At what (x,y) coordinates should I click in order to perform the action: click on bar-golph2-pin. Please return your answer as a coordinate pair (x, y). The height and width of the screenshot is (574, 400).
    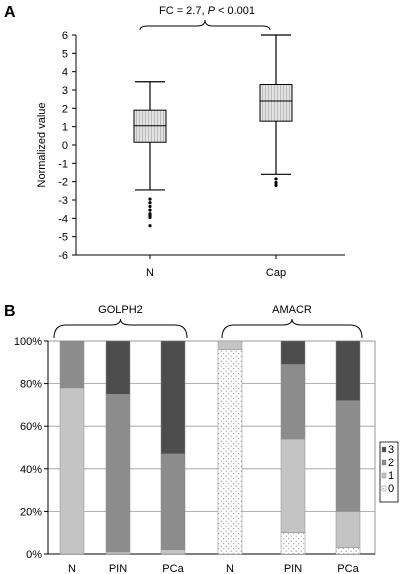
    Looking at the image, I should click on (118, 447).